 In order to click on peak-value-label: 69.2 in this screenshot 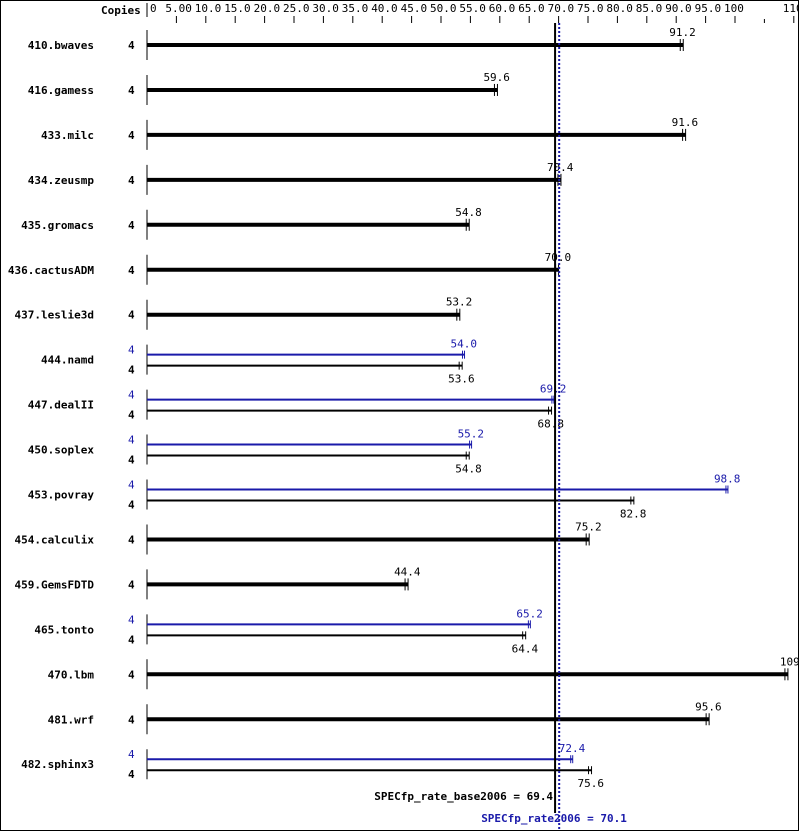, I will do `click(553, 389)`.